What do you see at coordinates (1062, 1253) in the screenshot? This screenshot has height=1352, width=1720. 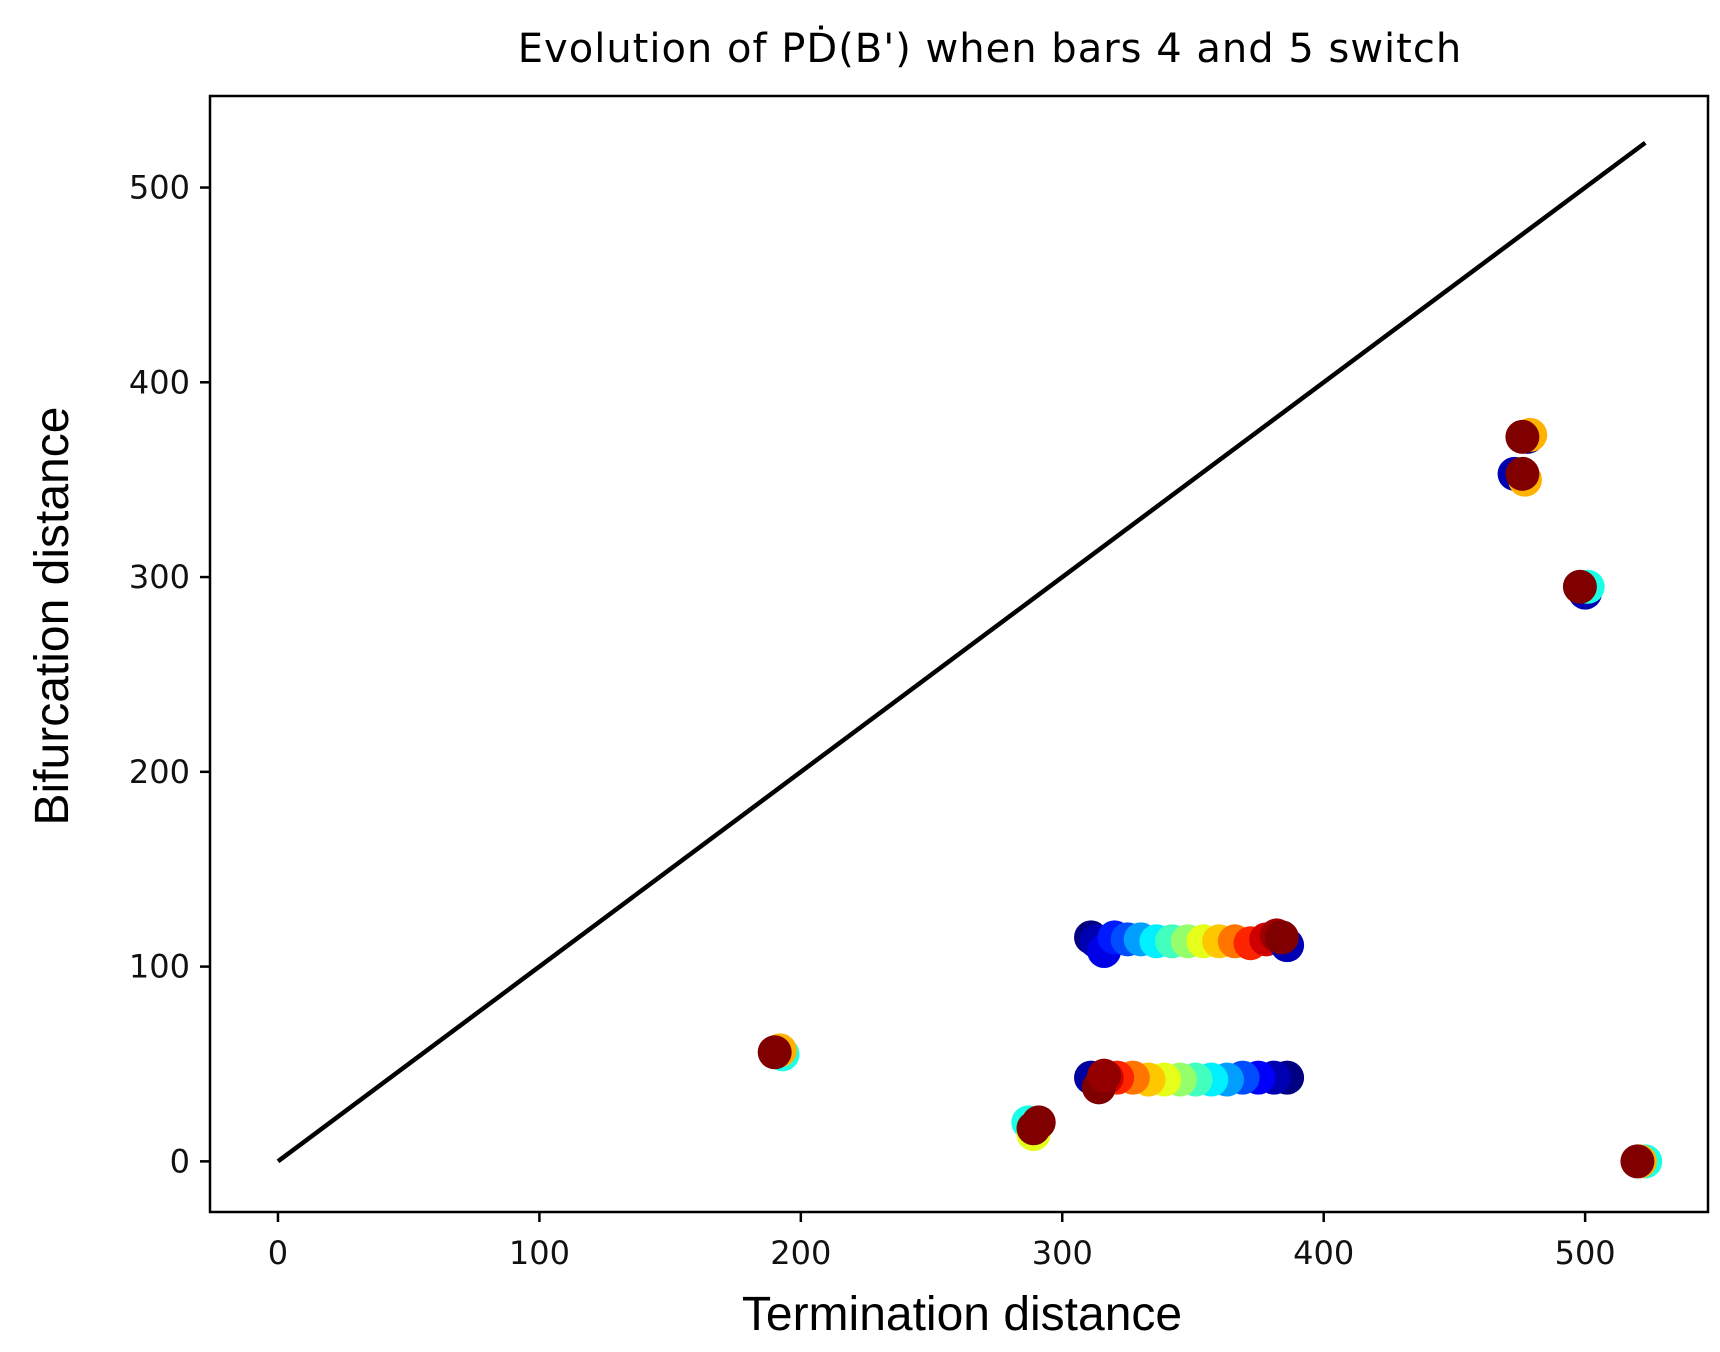 I see `x-tick-label: 300` at bounding box center [1062, 1253].